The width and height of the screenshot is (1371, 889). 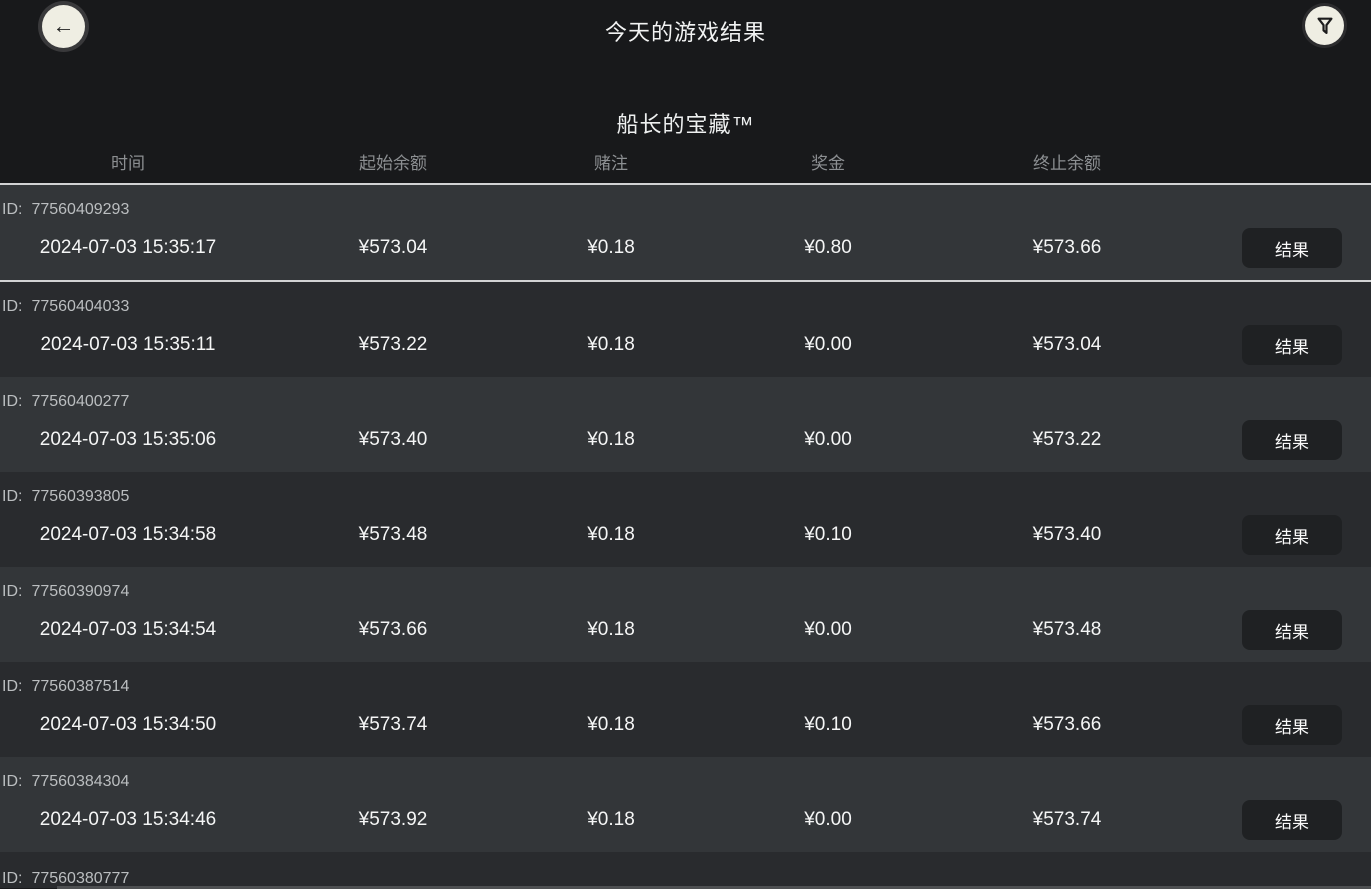 I want to click on page-title: 今天的游戏结果, so click(x=685, y=32).